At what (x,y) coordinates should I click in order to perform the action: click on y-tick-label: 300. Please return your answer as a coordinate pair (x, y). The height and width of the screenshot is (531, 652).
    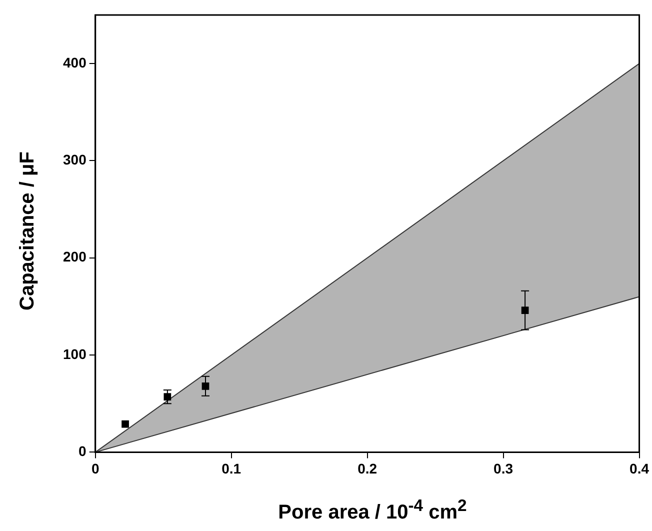
    Looking at the image, I should click on (75, 160).